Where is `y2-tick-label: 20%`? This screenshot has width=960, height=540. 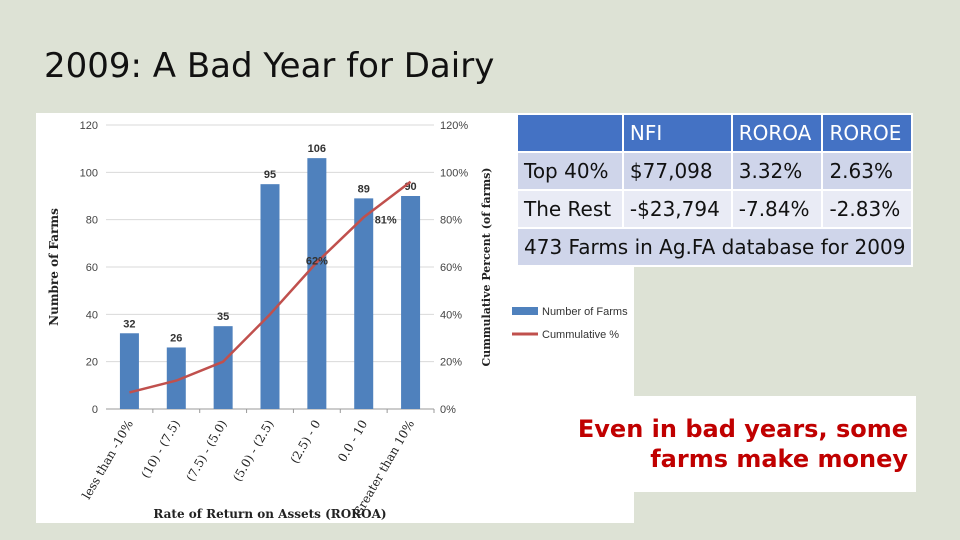
y2-tick-label: 20% is located at coordinates (451, 363).